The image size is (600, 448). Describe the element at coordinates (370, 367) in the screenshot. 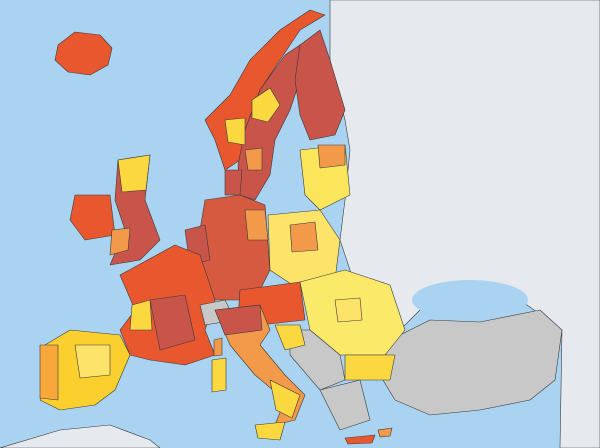

I see `bulgaria` at that location.